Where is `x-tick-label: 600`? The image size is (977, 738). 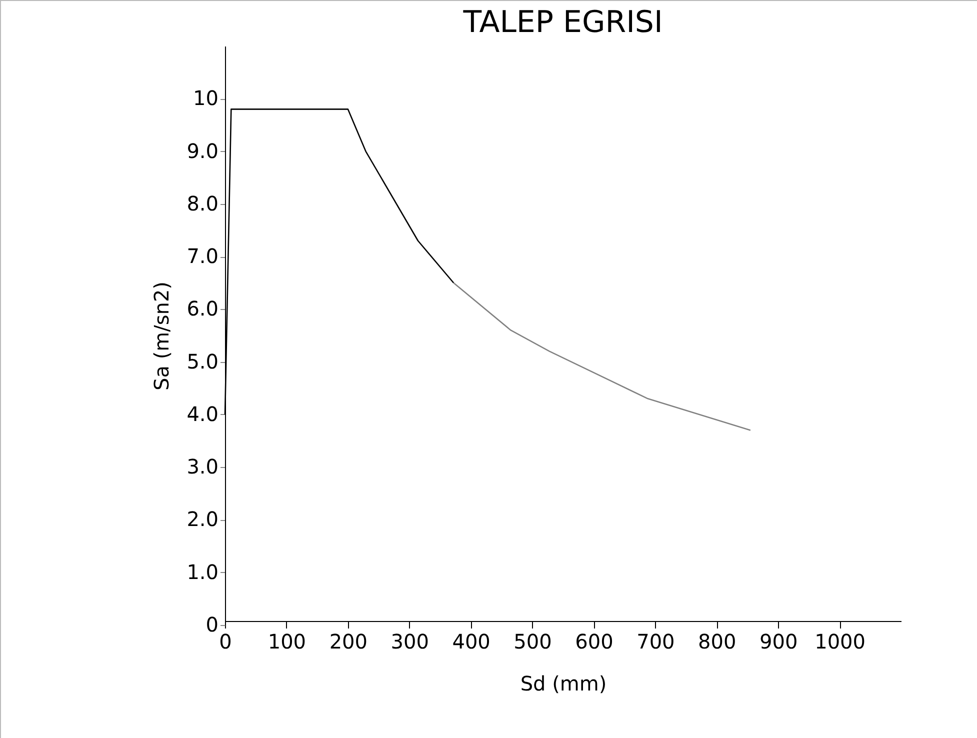 x-tick-label: 600 is located at coordinates (594, 642).